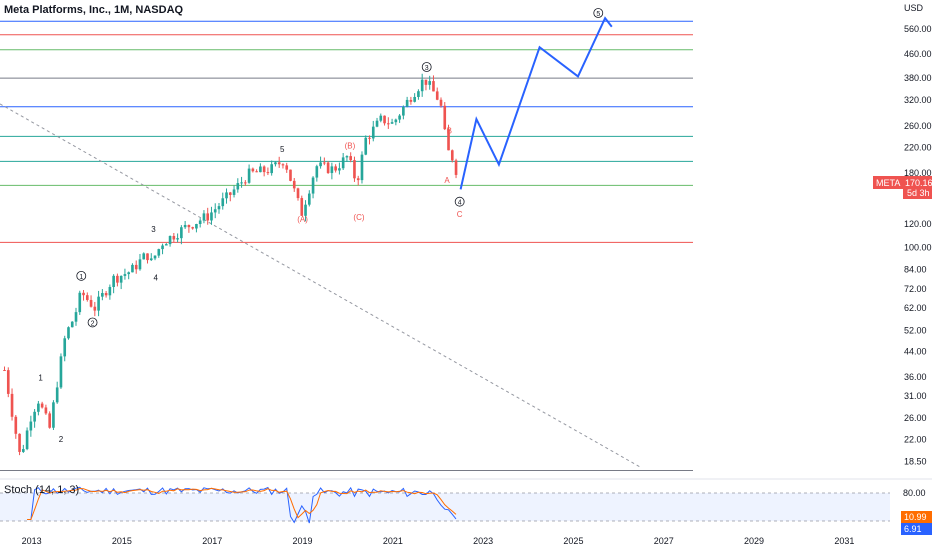 Image resolution: width=932 pixels, height=550 pixels. I want to click on price-axis-tick: 62.00, so click(915, 308).